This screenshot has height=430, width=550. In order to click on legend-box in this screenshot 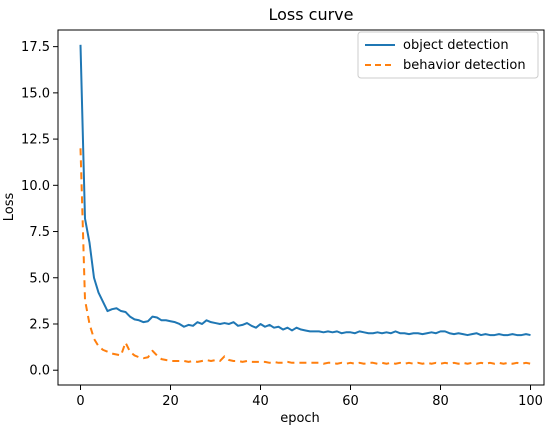, I will do `click(448, 55)`.